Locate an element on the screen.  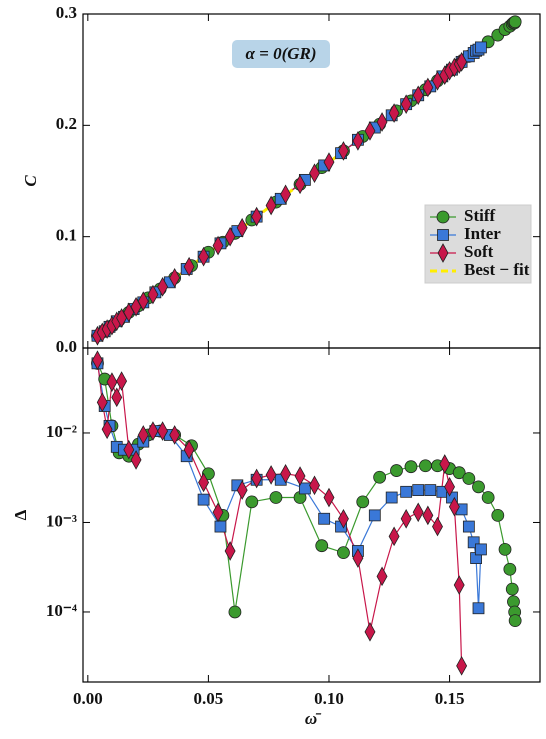
y-tick-label: 10⁻⁴ is located at coordinates (61, 610).